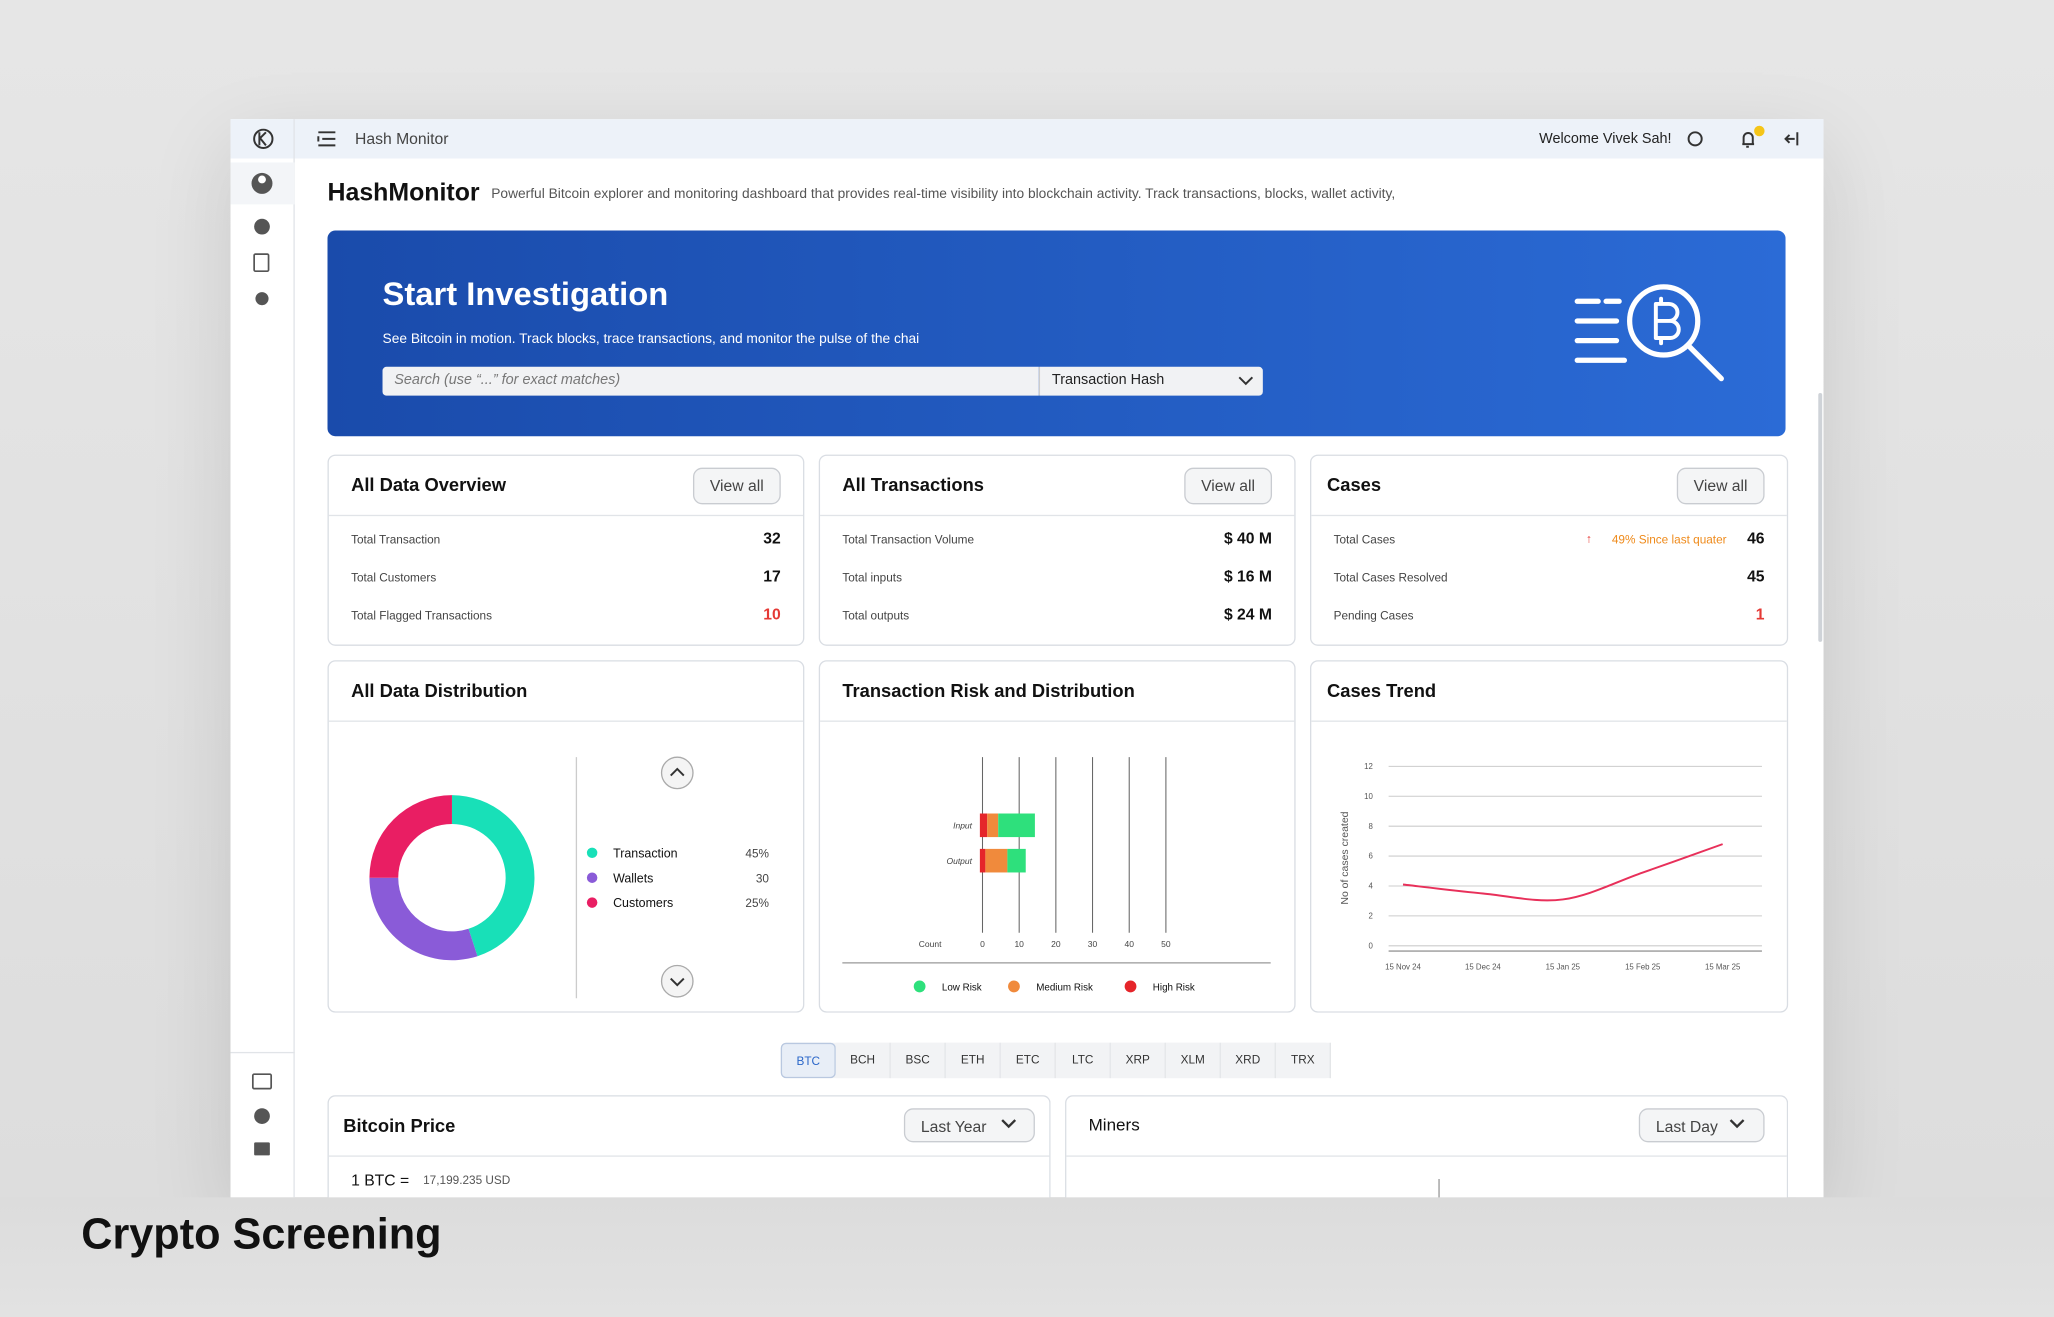 The height and width of the screenshot is (1317, 2054). I want to click on x-tick-label: 0, so click(982, 944).